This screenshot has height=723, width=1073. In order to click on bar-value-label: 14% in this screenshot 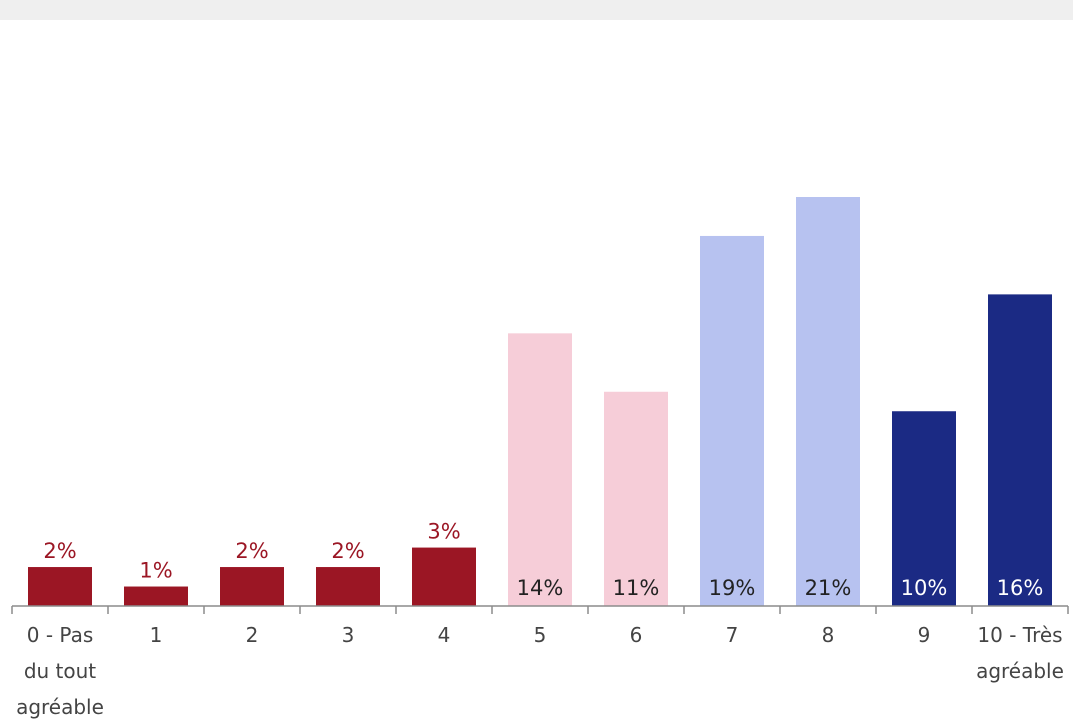, I will do `click(540, 588)`.